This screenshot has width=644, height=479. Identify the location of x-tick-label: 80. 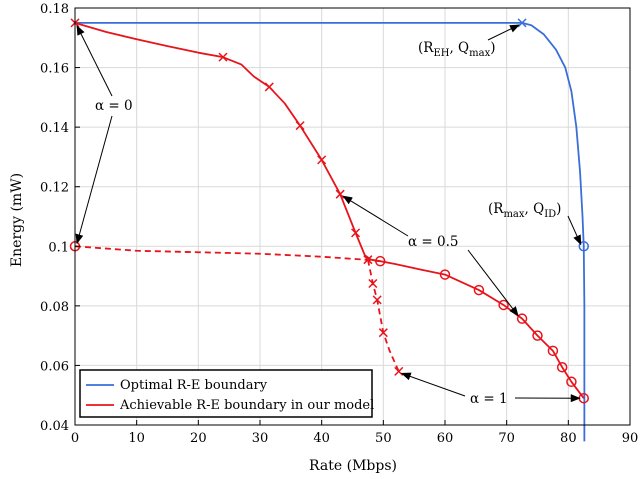
(568, 438).